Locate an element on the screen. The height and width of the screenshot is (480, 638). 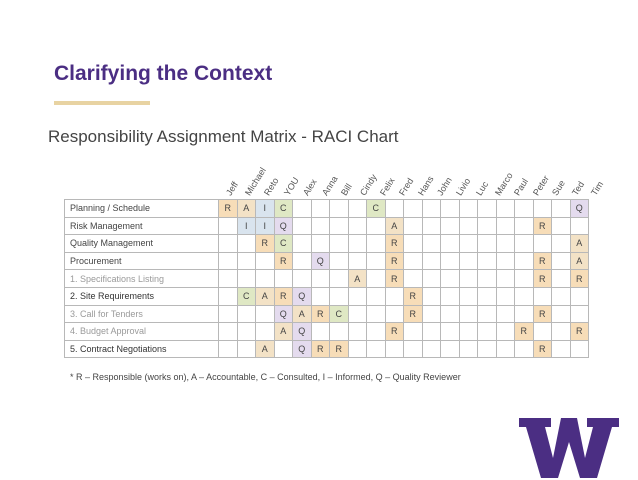
column-header: John is located at coordinates (445, 186).